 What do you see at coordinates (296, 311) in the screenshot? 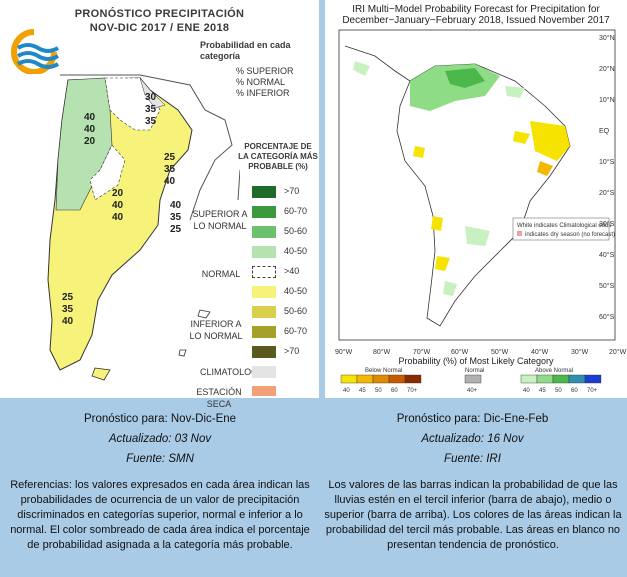
I see `swatch-label: 50-60` at bounding box center [296, 311].